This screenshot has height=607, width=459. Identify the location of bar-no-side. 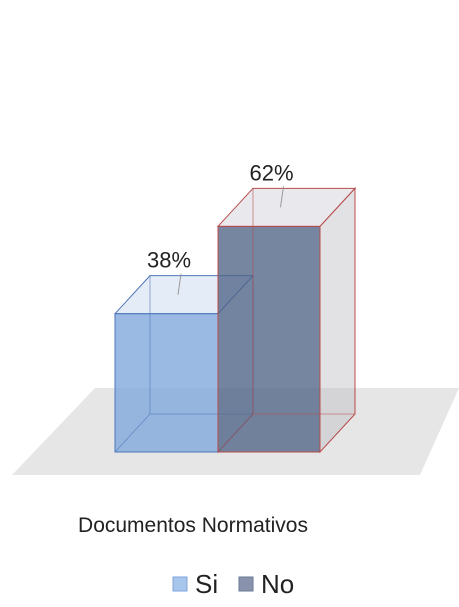
(337, 320).